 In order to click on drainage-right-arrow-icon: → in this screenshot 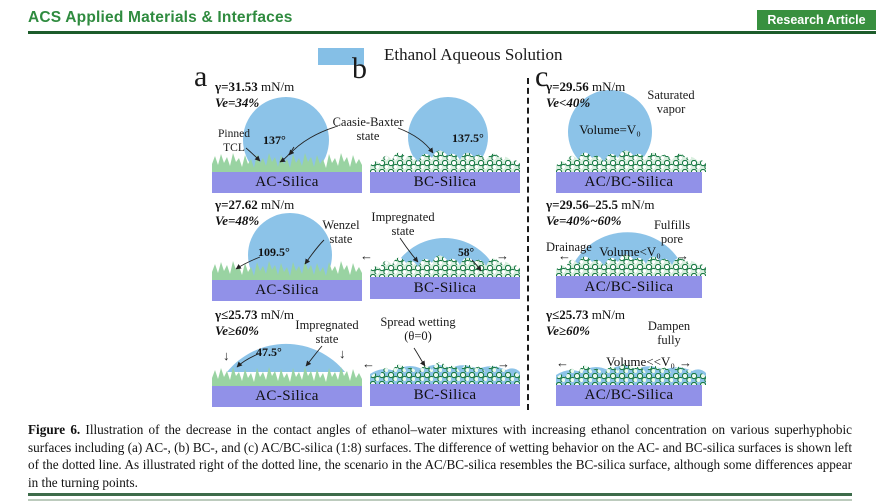, I will do `click(682, 255)`.